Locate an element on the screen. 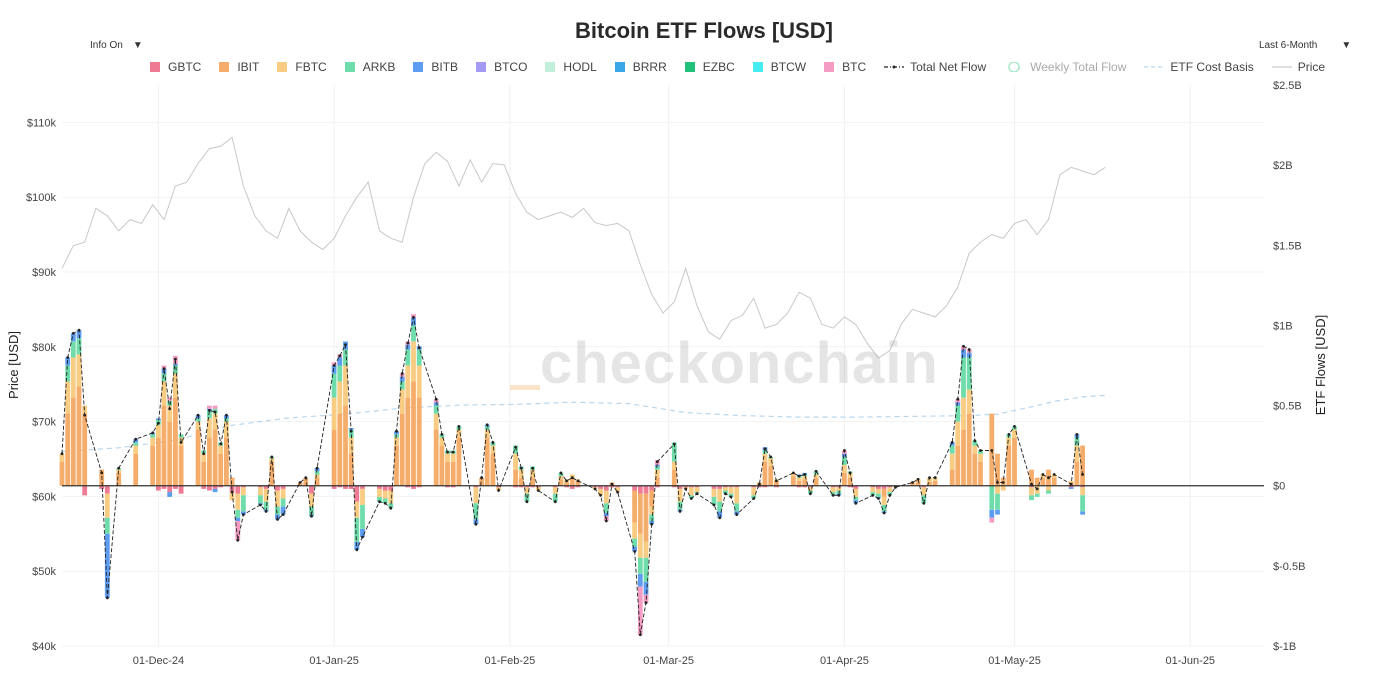 Image resolution: width=1378 pixels, height=690 pixels. legend-item-ibit: IBIT is located at coordinates (239, 67).